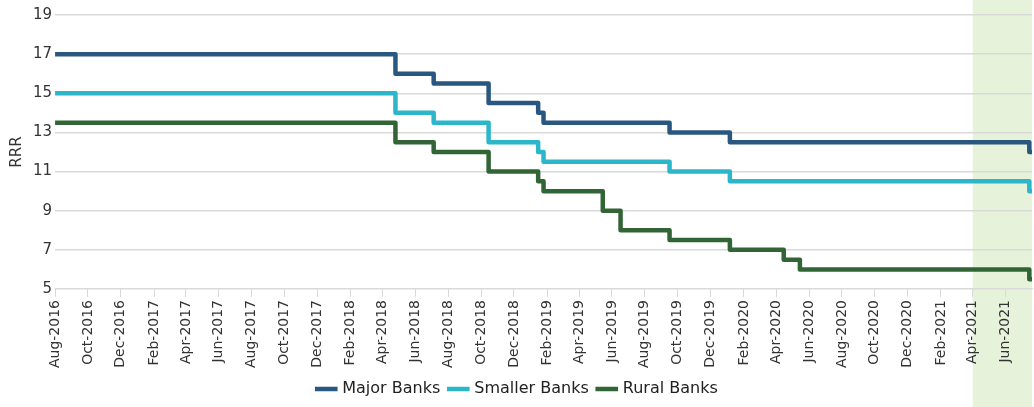 The image size is (1034, 407). Describe the element at coordinates (42, 131) in the screenshot. I see `y-tick-label: 13` at that location.